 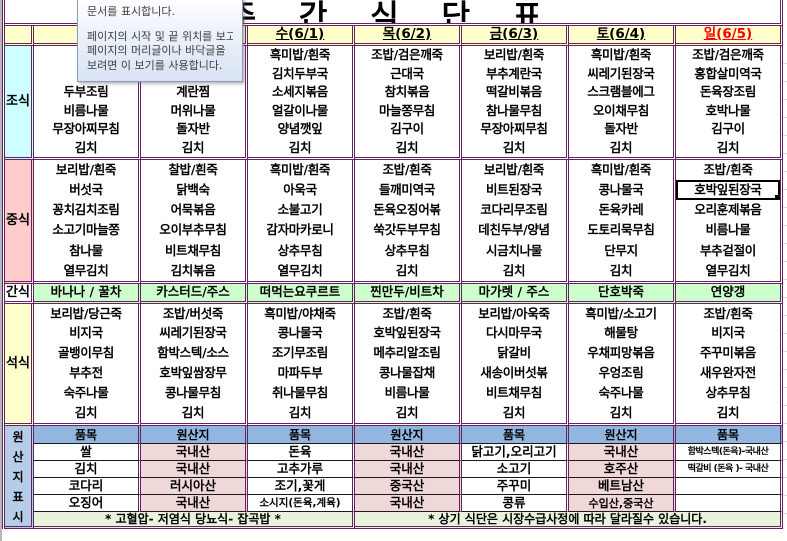 I want to click on origin-item: 함박스텍(돈육)-국내산, so click(x=729, y=452).